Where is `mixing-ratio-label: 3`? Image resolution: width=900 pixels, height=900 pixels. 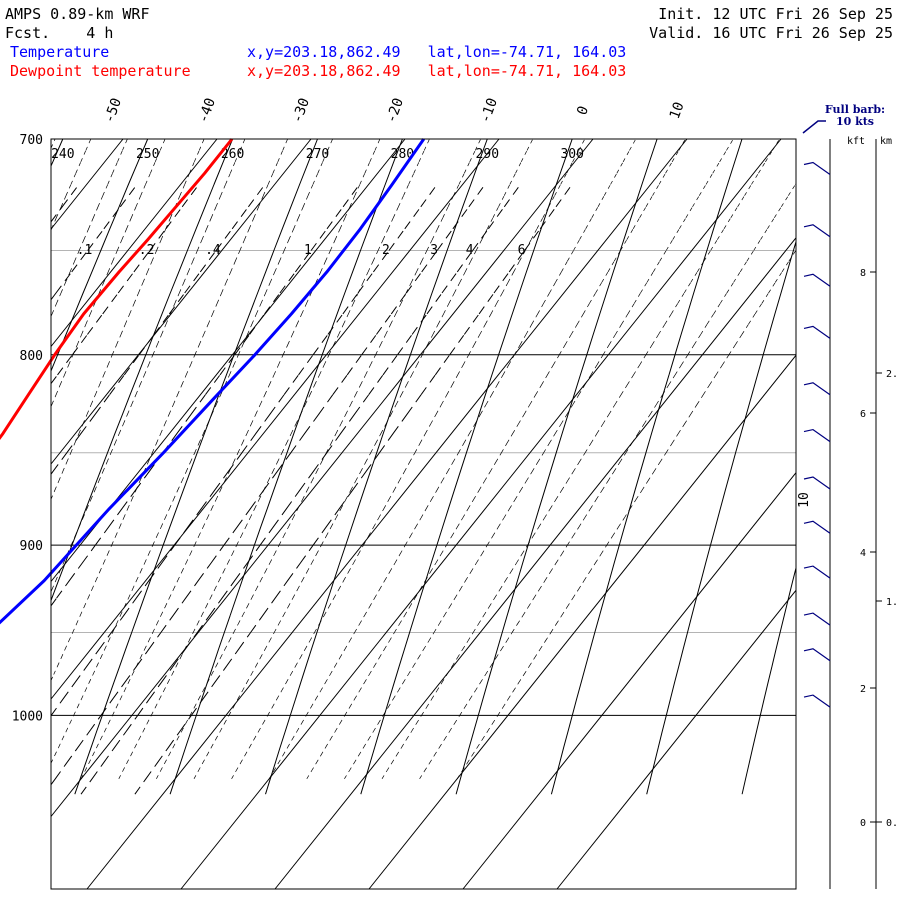
mixing-ratio-label: 3 is located at coordinates (434, 250).